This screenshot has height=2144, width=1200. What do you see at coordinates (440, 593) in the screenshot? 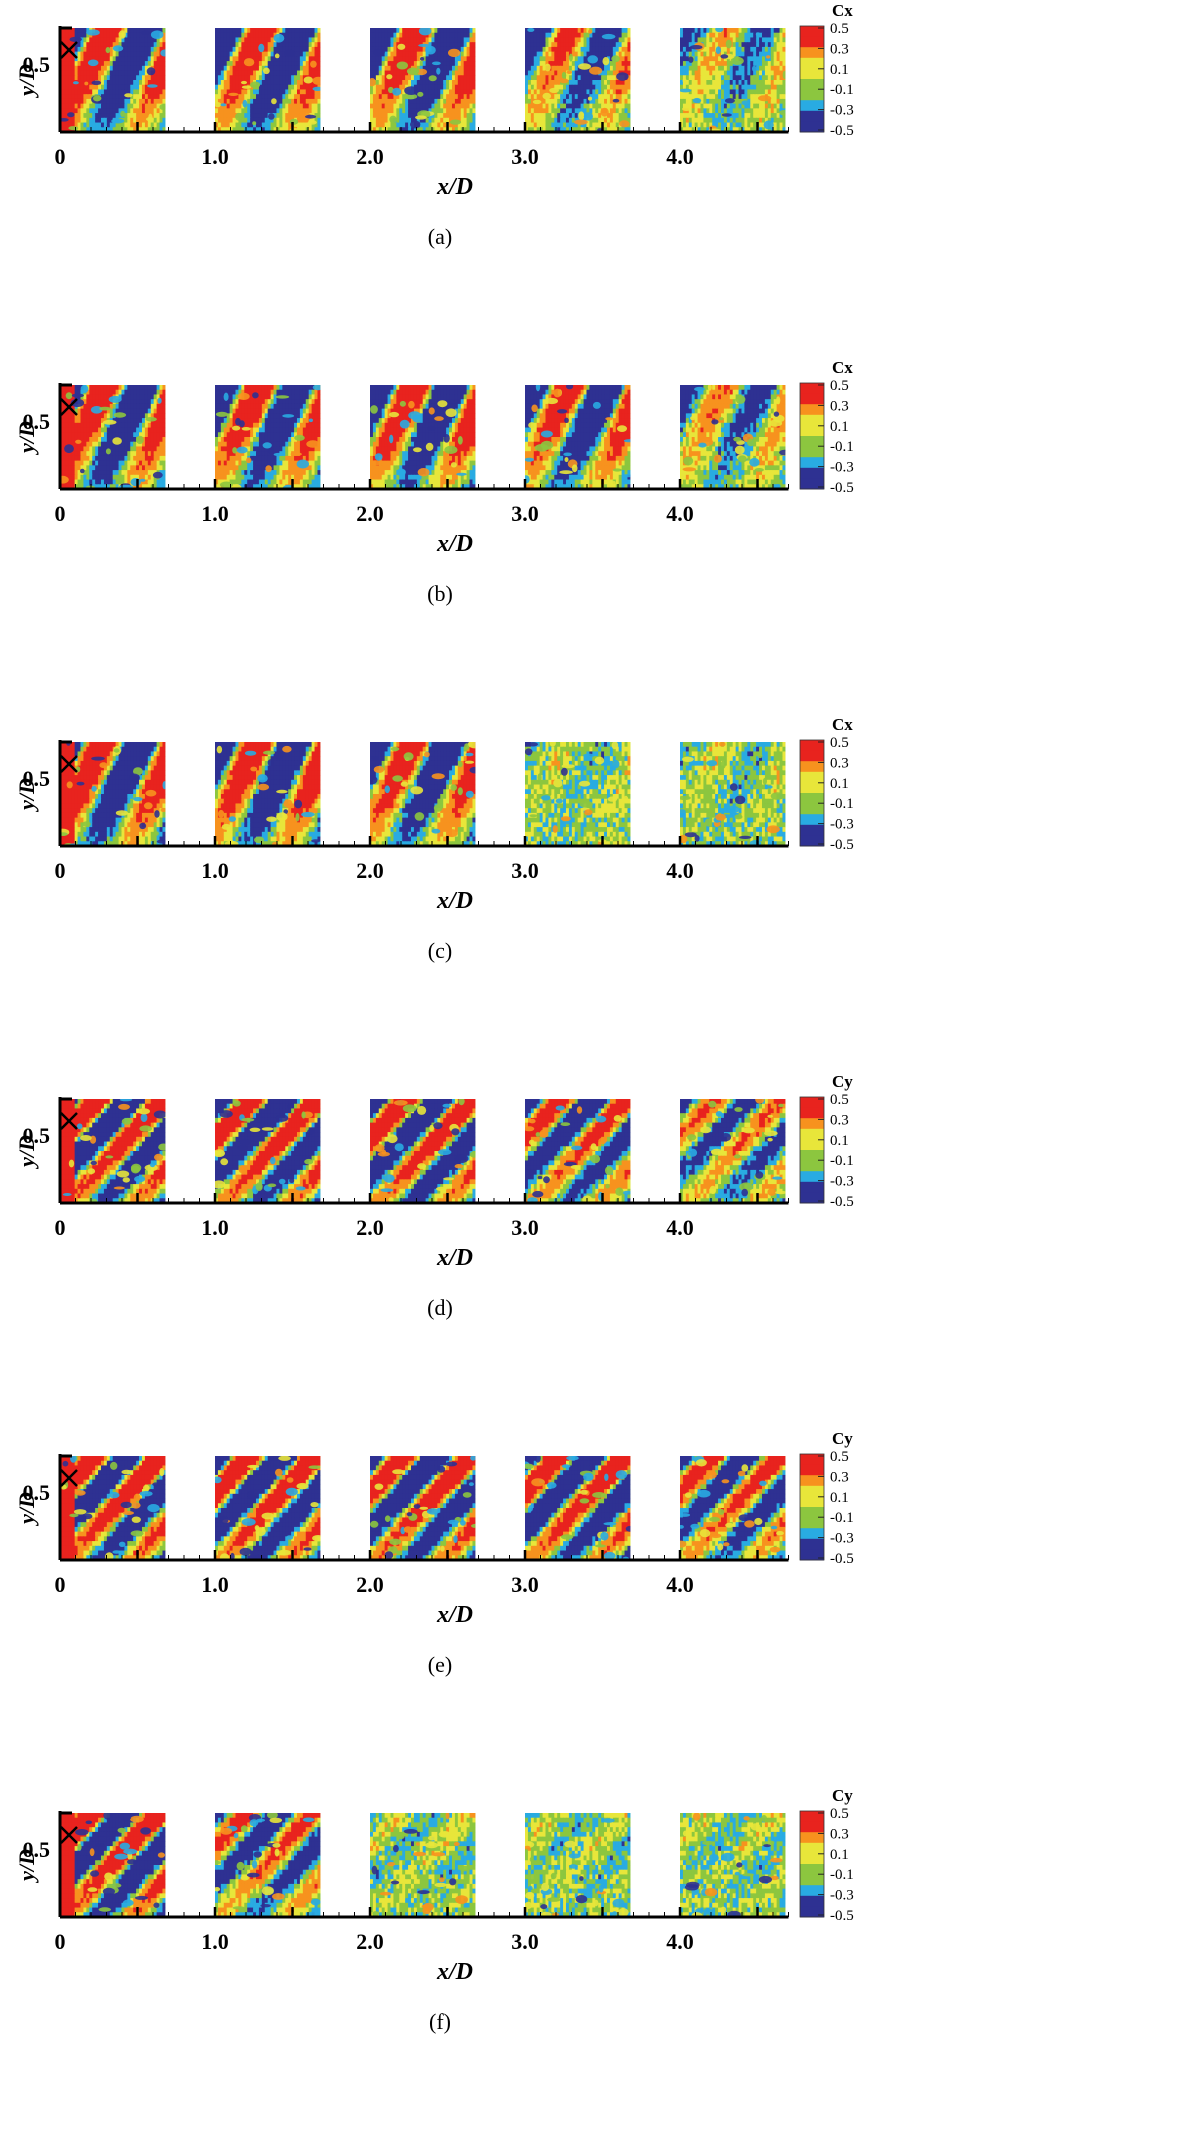
I see `panel-caption: (b)` at bounding box center [440, 593].